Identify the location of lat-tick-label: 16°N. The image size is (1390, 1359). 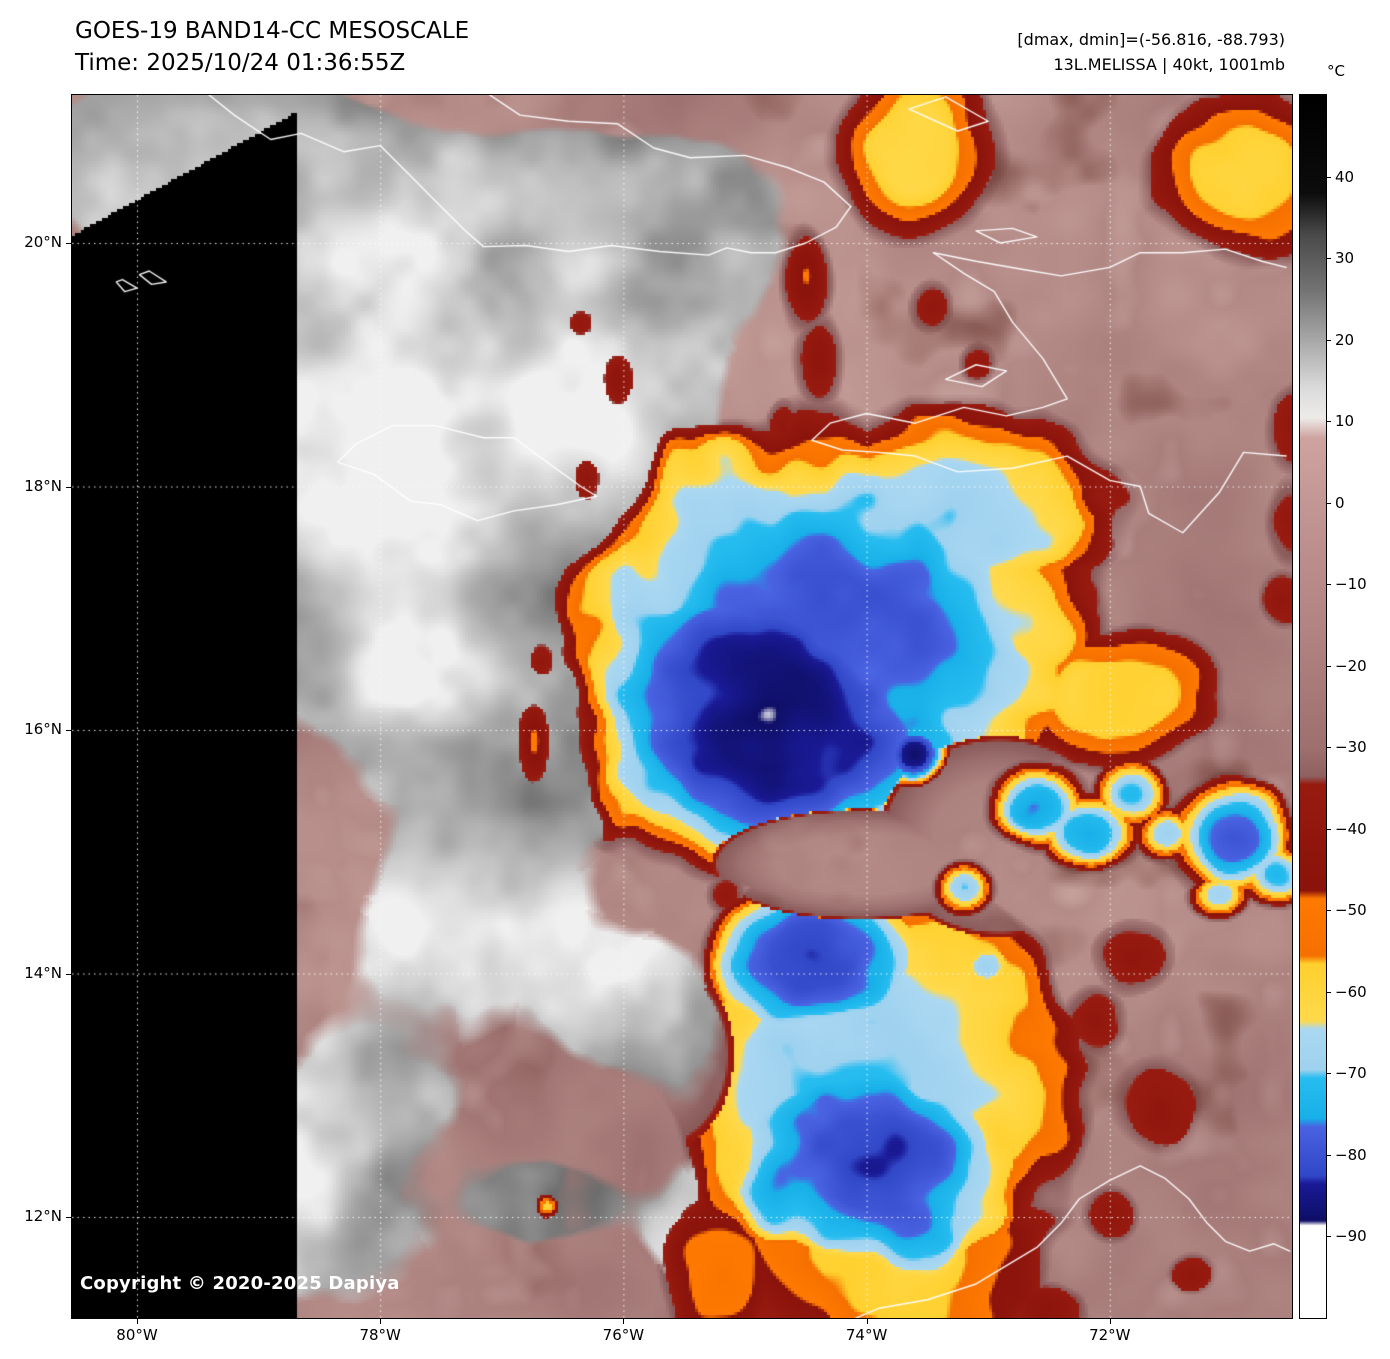
(43, 729).